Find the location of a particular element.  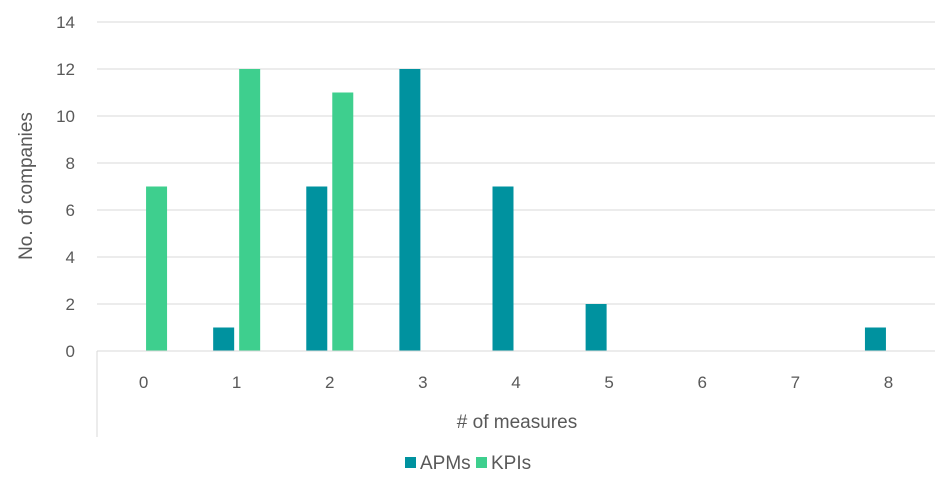

y-tick-label: 4 is located at coordinates (70, 257).